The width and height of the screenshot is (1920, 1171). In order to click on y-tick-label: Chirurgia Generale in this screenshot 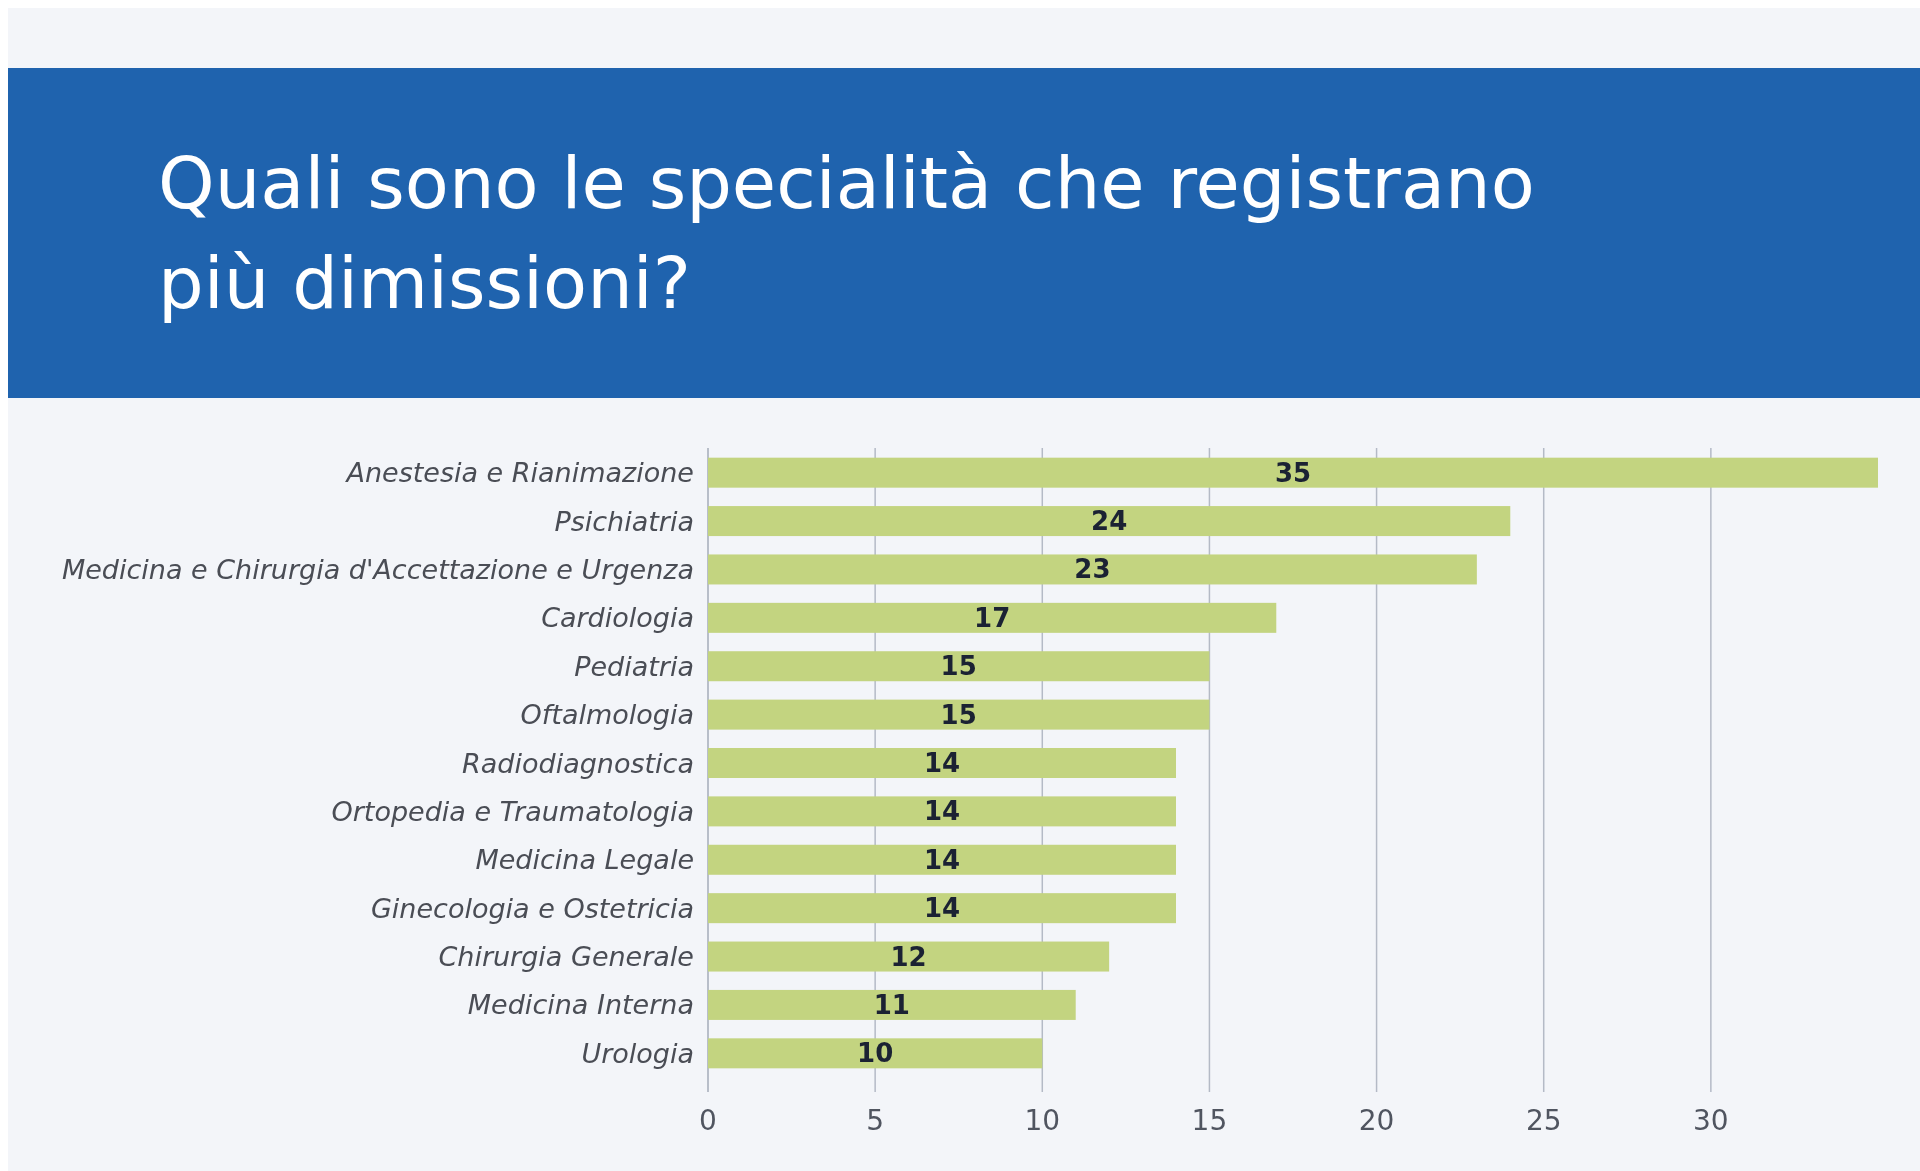, I will do `click(566, 957)`.